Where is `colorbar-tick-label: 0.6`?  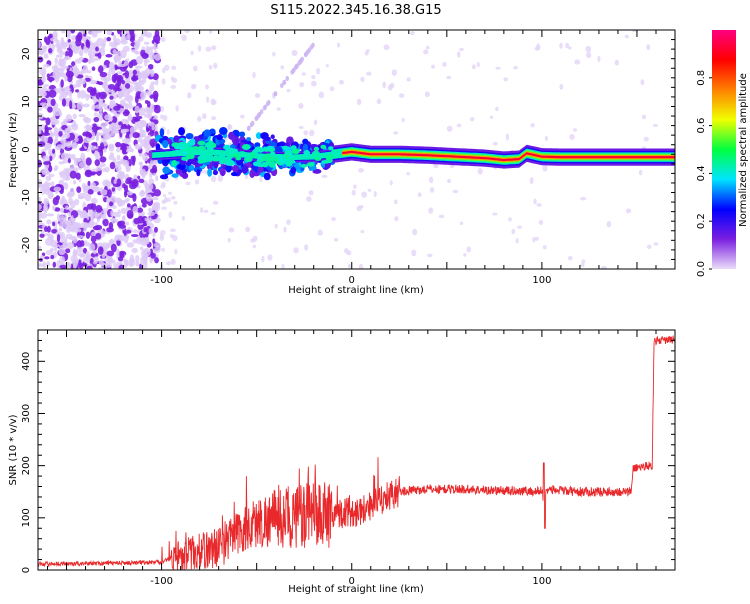
colorbar-tick-label: 0.6 is located at coordinates (701, 126).